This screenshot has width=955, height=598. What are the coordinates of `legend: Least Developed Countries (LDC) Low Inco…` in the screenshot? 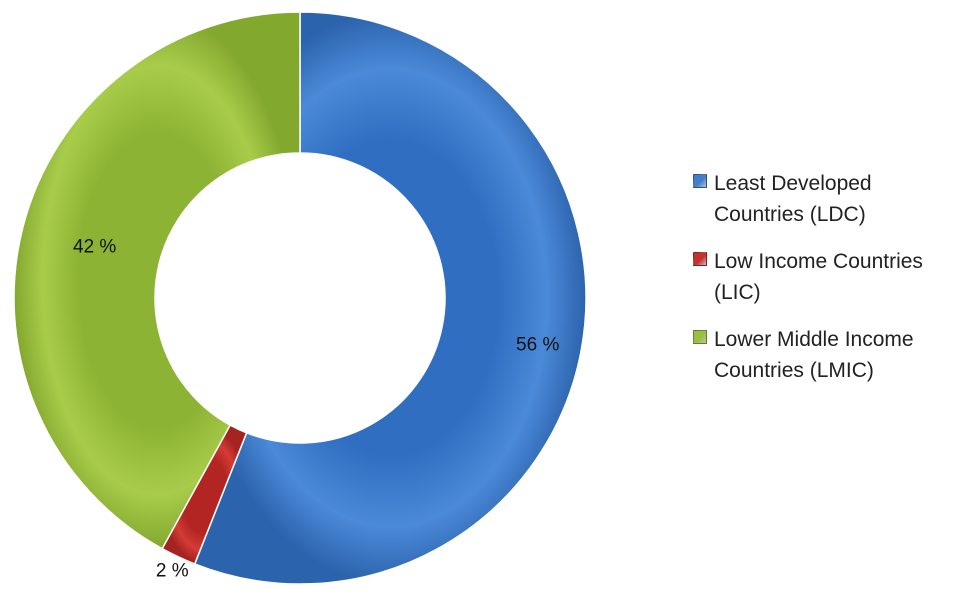 It's located at (824, 285).